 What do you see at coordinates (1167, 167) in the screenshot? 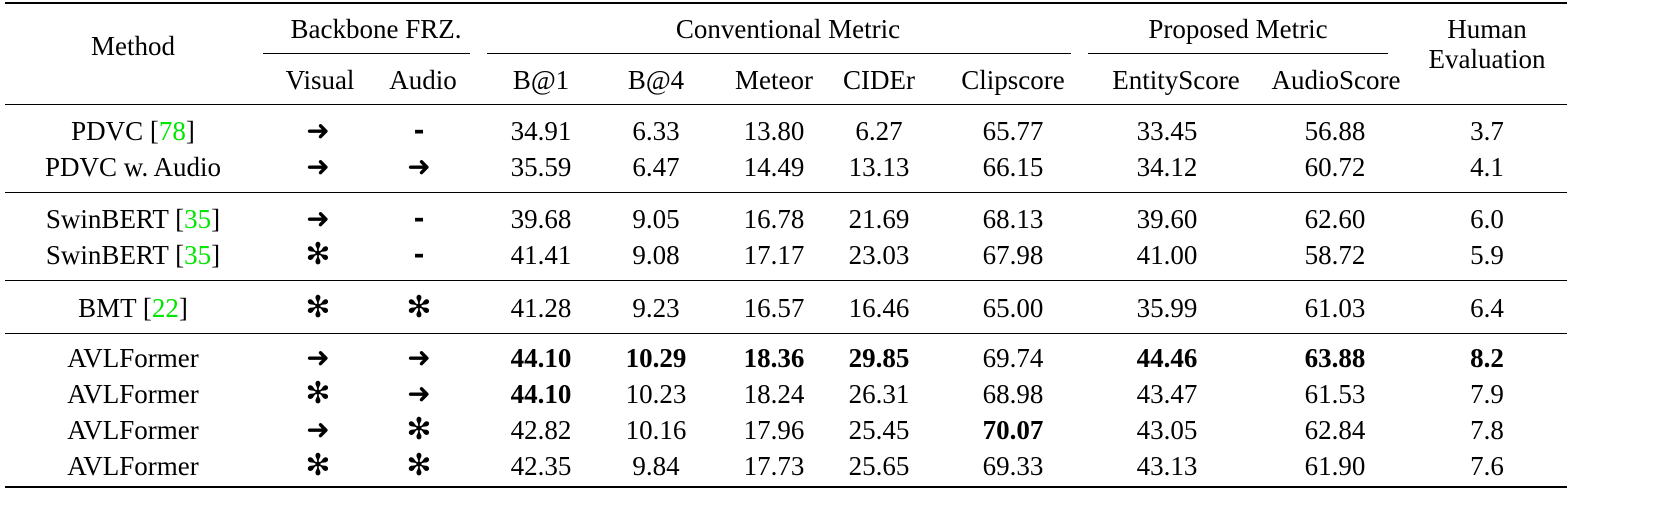
I see `metric-value: 34.12` at bounding box center [1167, 167].